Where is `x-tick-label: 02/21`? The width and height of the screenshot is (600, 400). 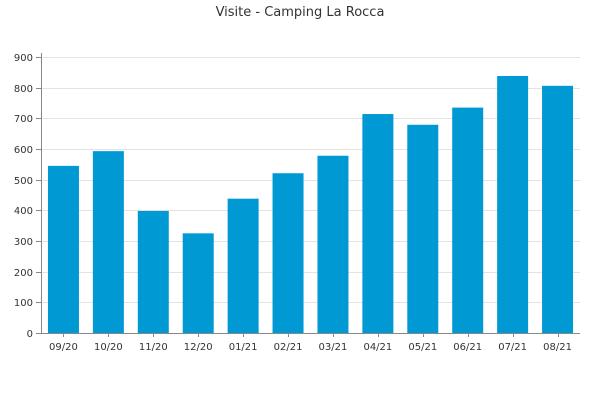 x-tick-label: 02/21 is located at coordinates (288, 347).